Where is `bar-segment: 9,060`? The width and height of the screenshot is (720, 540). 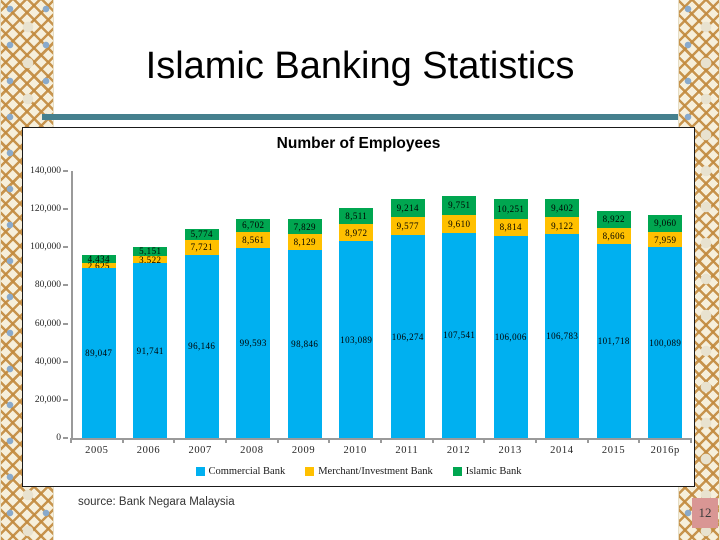 bar-segment: 9,060 is located at coordinates (665, 223).